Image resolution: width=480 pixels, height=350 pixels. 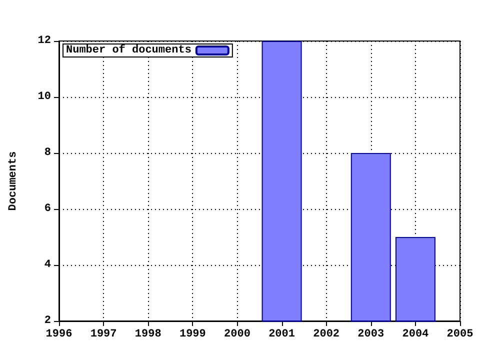 What do you see at coordinates (237, 334) in the screenshot?
I see `x-tick-label: 2000` at bounding box center [237, 334].